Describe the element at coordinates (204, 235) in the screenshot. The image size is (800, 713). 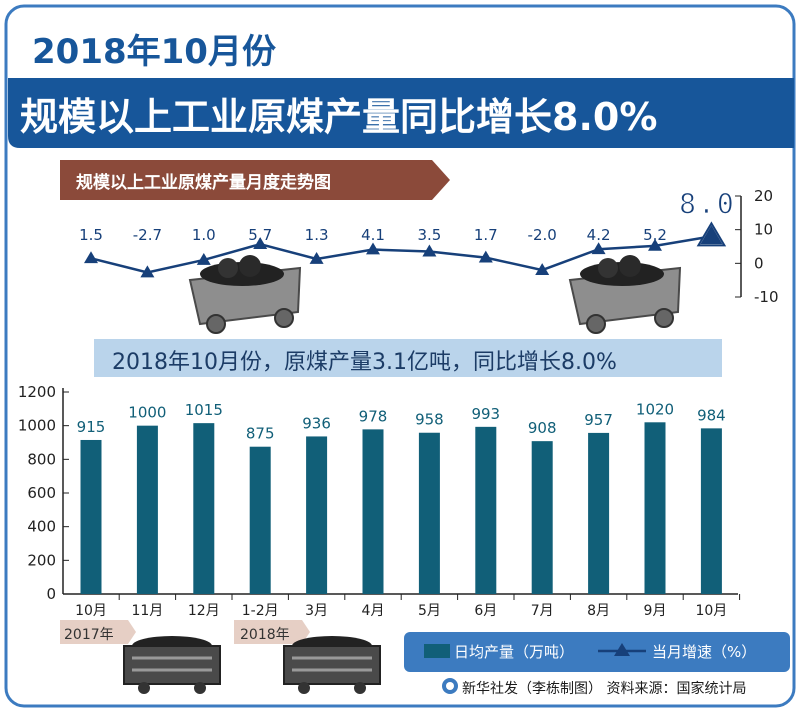
I see `growth-value-label: 1.0` at that location.